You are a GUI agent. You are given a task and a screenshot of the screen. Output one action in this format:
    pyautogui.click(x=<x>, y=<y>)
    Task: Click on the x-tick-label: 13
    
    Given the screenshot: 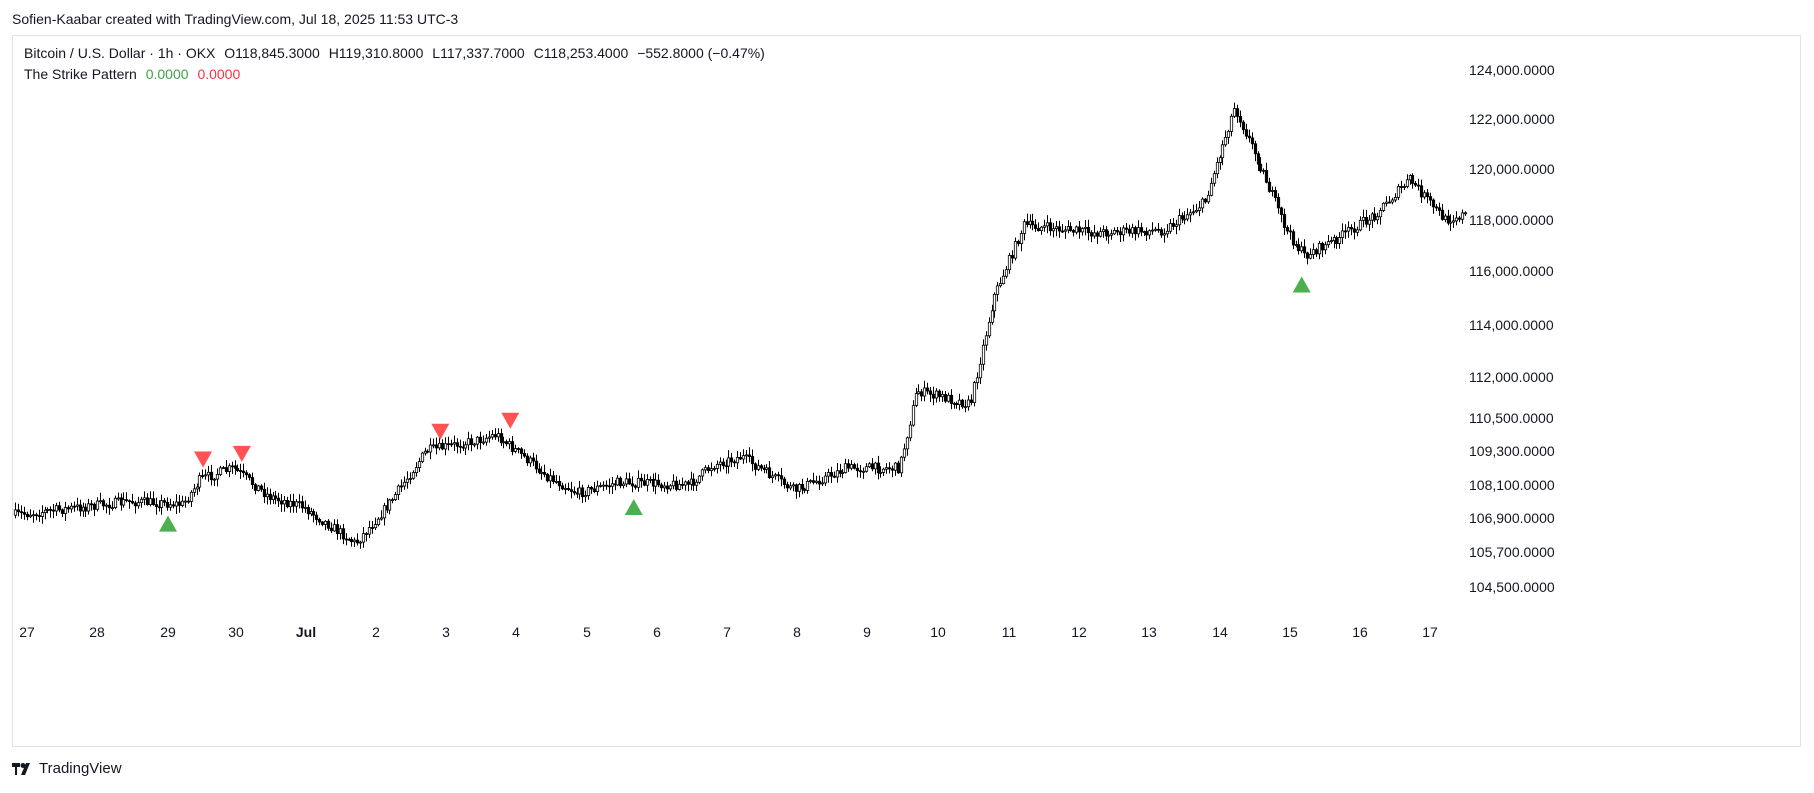 What is the action you would take?
    pyautogui.click(x=1149, y=632)
    